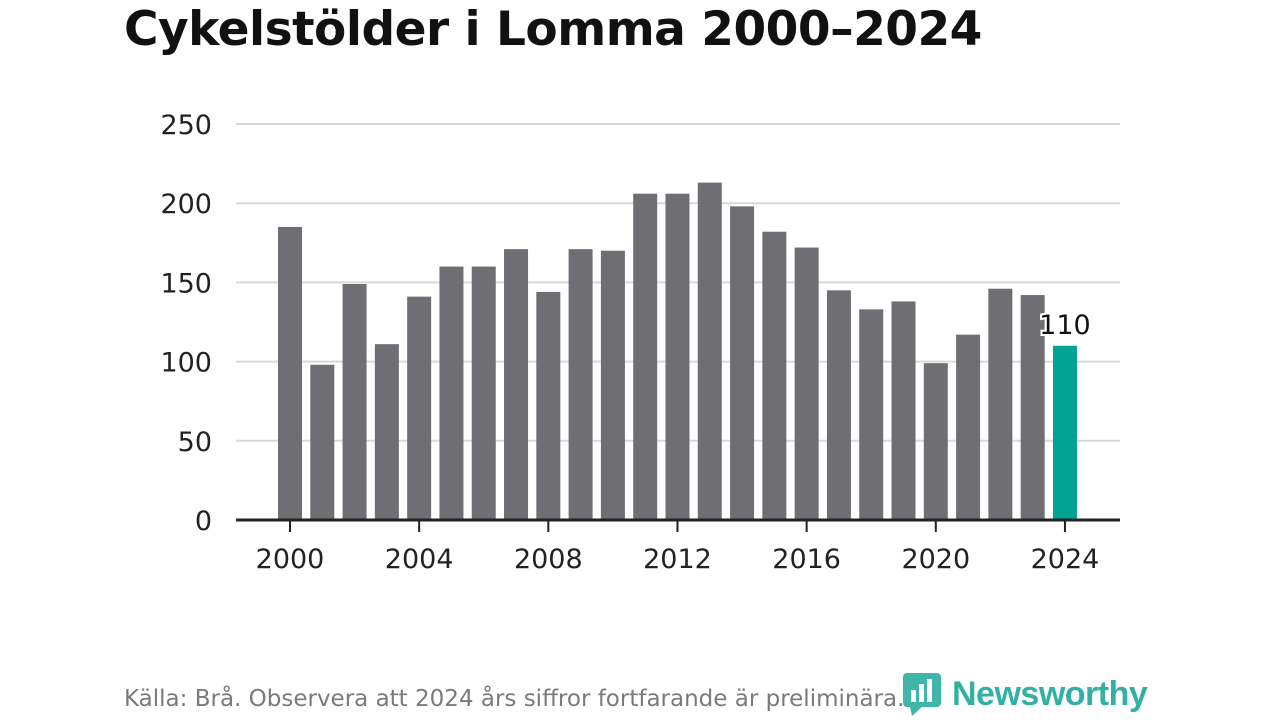 The width and height of the screenshot is (1280, 720). Describe the element at coordinates (645, 357) in the screenshot. I see `bar-2011` at that location.